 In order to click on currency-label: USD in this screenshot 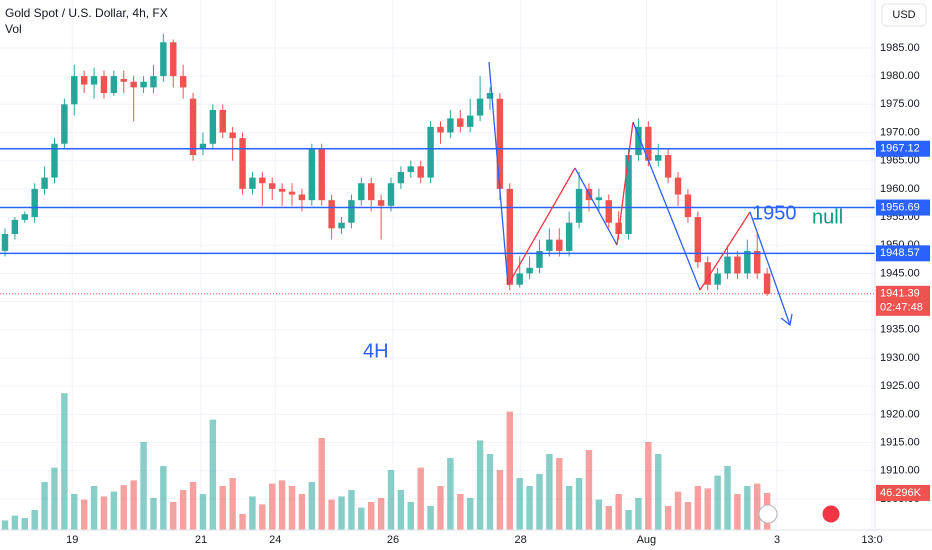, I will do `click(903, 15)`.